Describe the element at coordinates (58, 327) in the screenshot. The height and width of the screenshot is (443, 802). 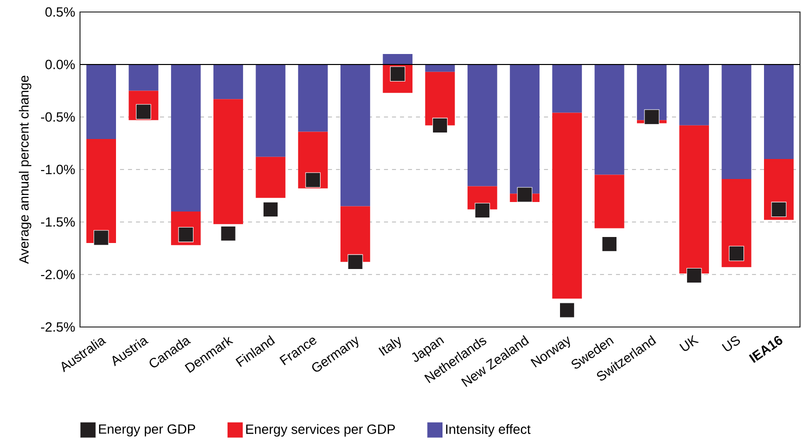
I see `y-tick-label: -2.5%` at that location.